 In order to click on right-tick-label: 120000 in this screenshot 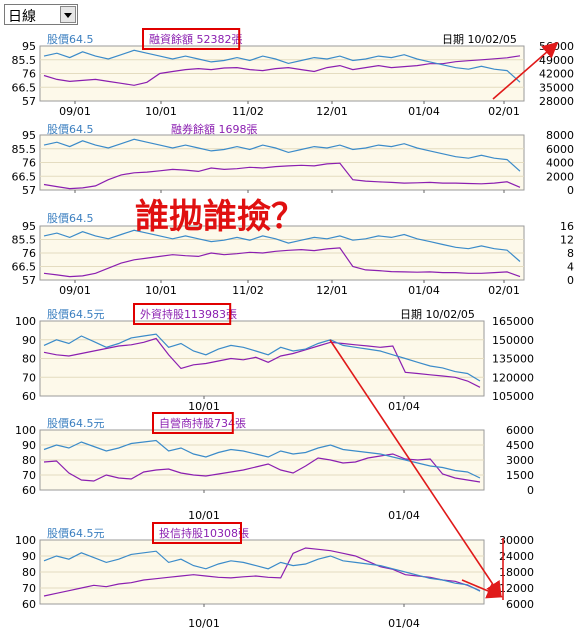, I will do `click(513, 377)`.